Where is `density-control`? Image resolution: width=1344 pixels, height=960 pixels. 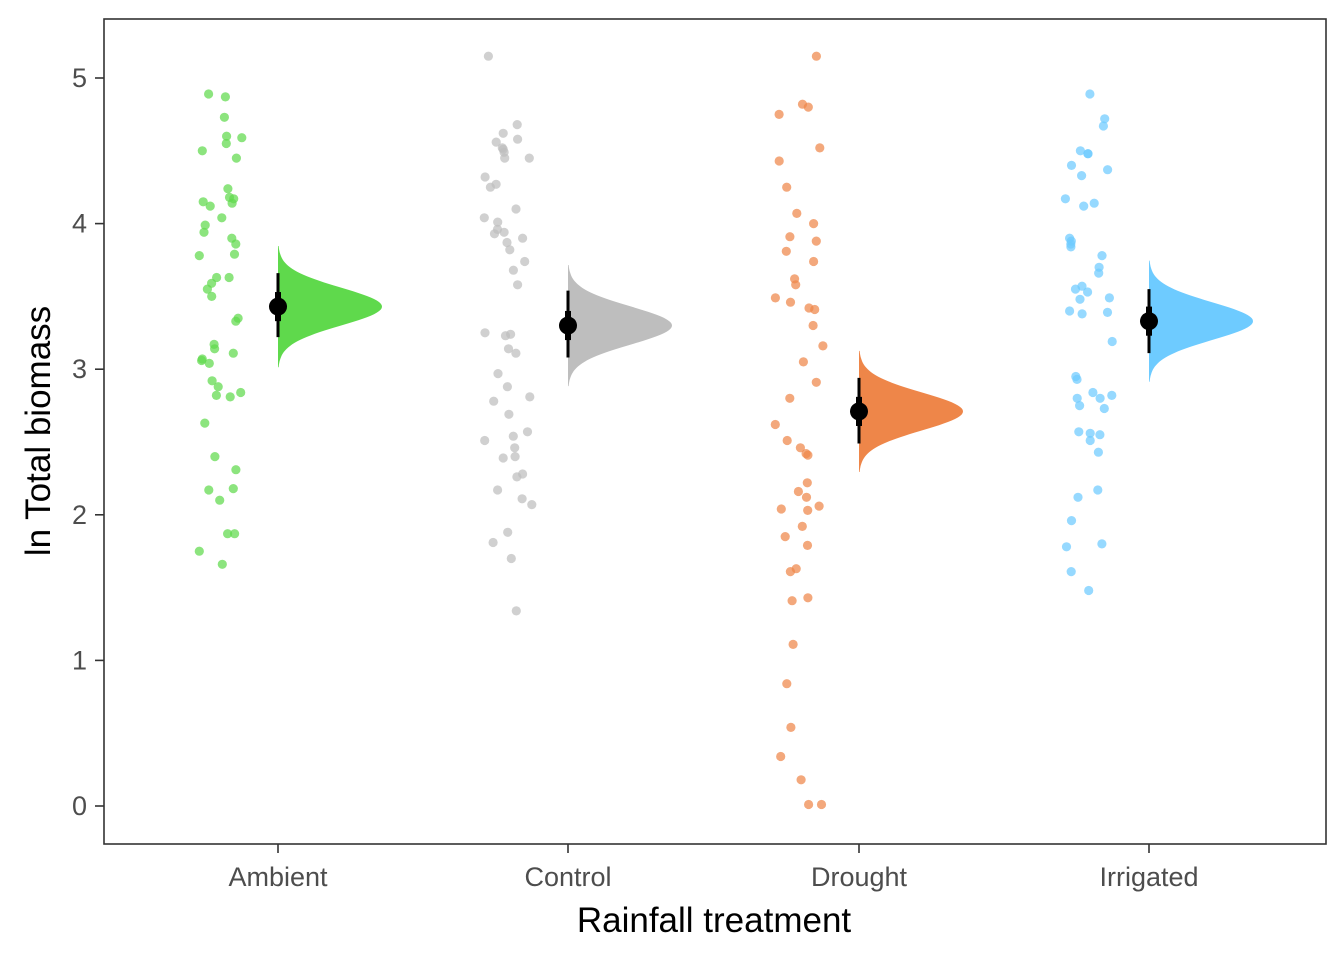
density-control is located at coordinates (620, 326).